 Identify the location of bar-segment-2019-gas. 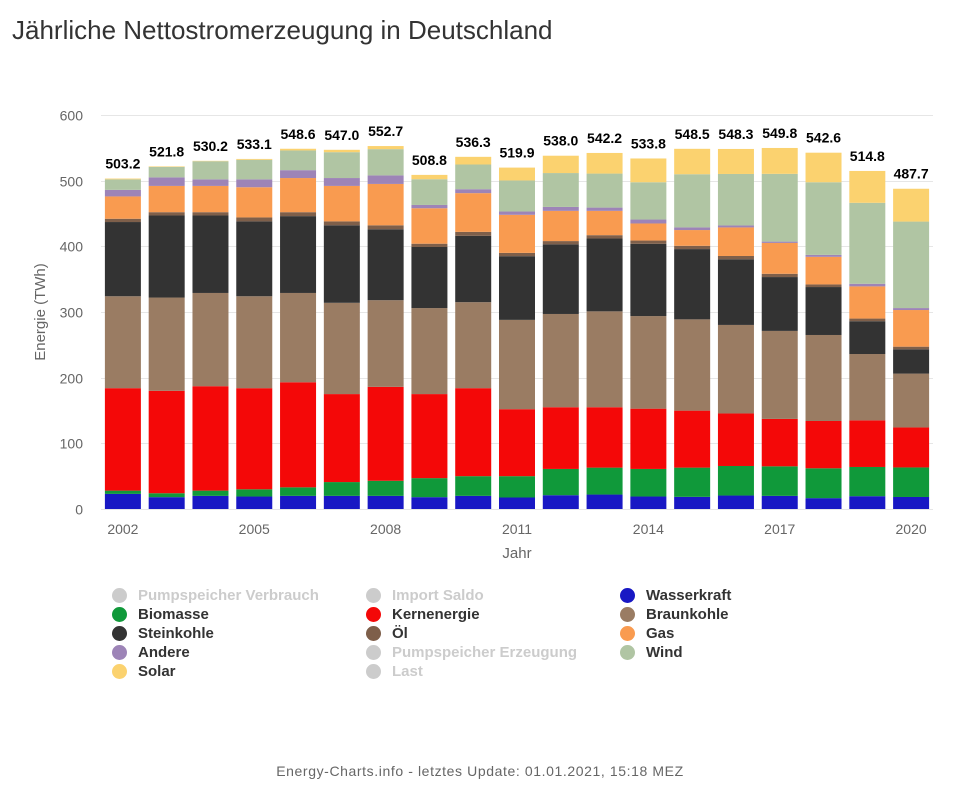
(867, 302).